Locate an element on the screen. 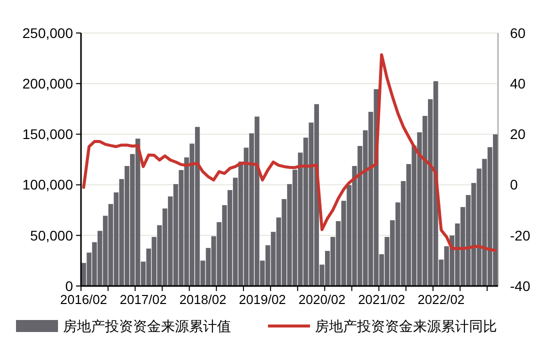 This screenshot has width=550, height=348. y-tick-label: 250,000 is located at coordinates (48, 32).